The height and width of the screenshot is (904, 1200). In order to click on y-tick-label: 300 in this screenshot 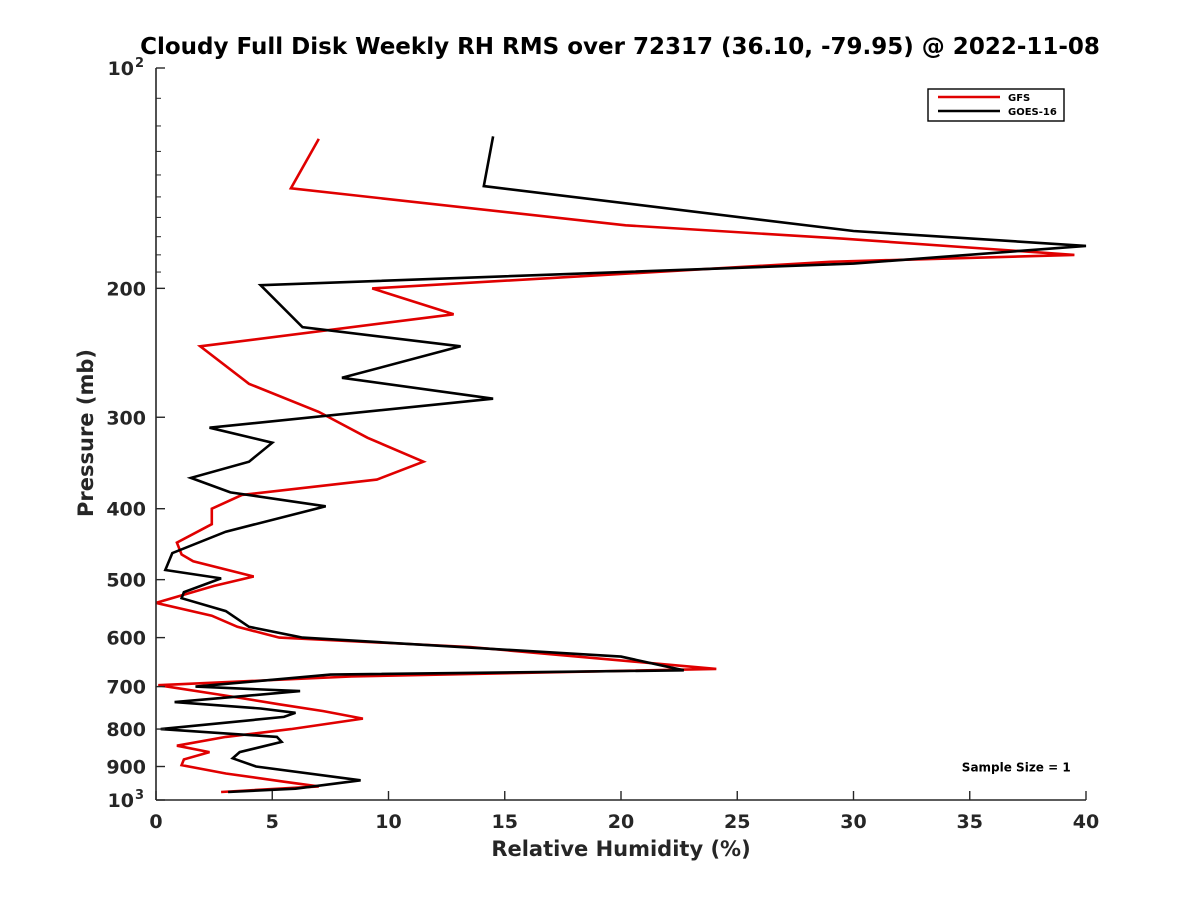, I will do `click(126, 418)`.